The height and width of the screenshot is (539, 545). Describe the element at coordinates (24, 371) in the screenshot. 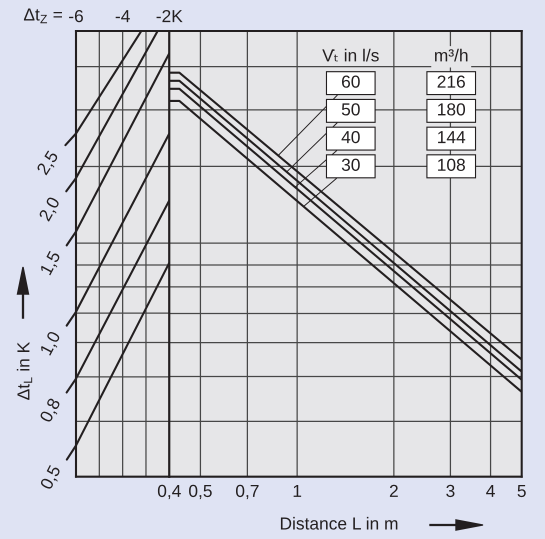

I see `y-axis-title: Δt$_{L}$ in K` at that location.